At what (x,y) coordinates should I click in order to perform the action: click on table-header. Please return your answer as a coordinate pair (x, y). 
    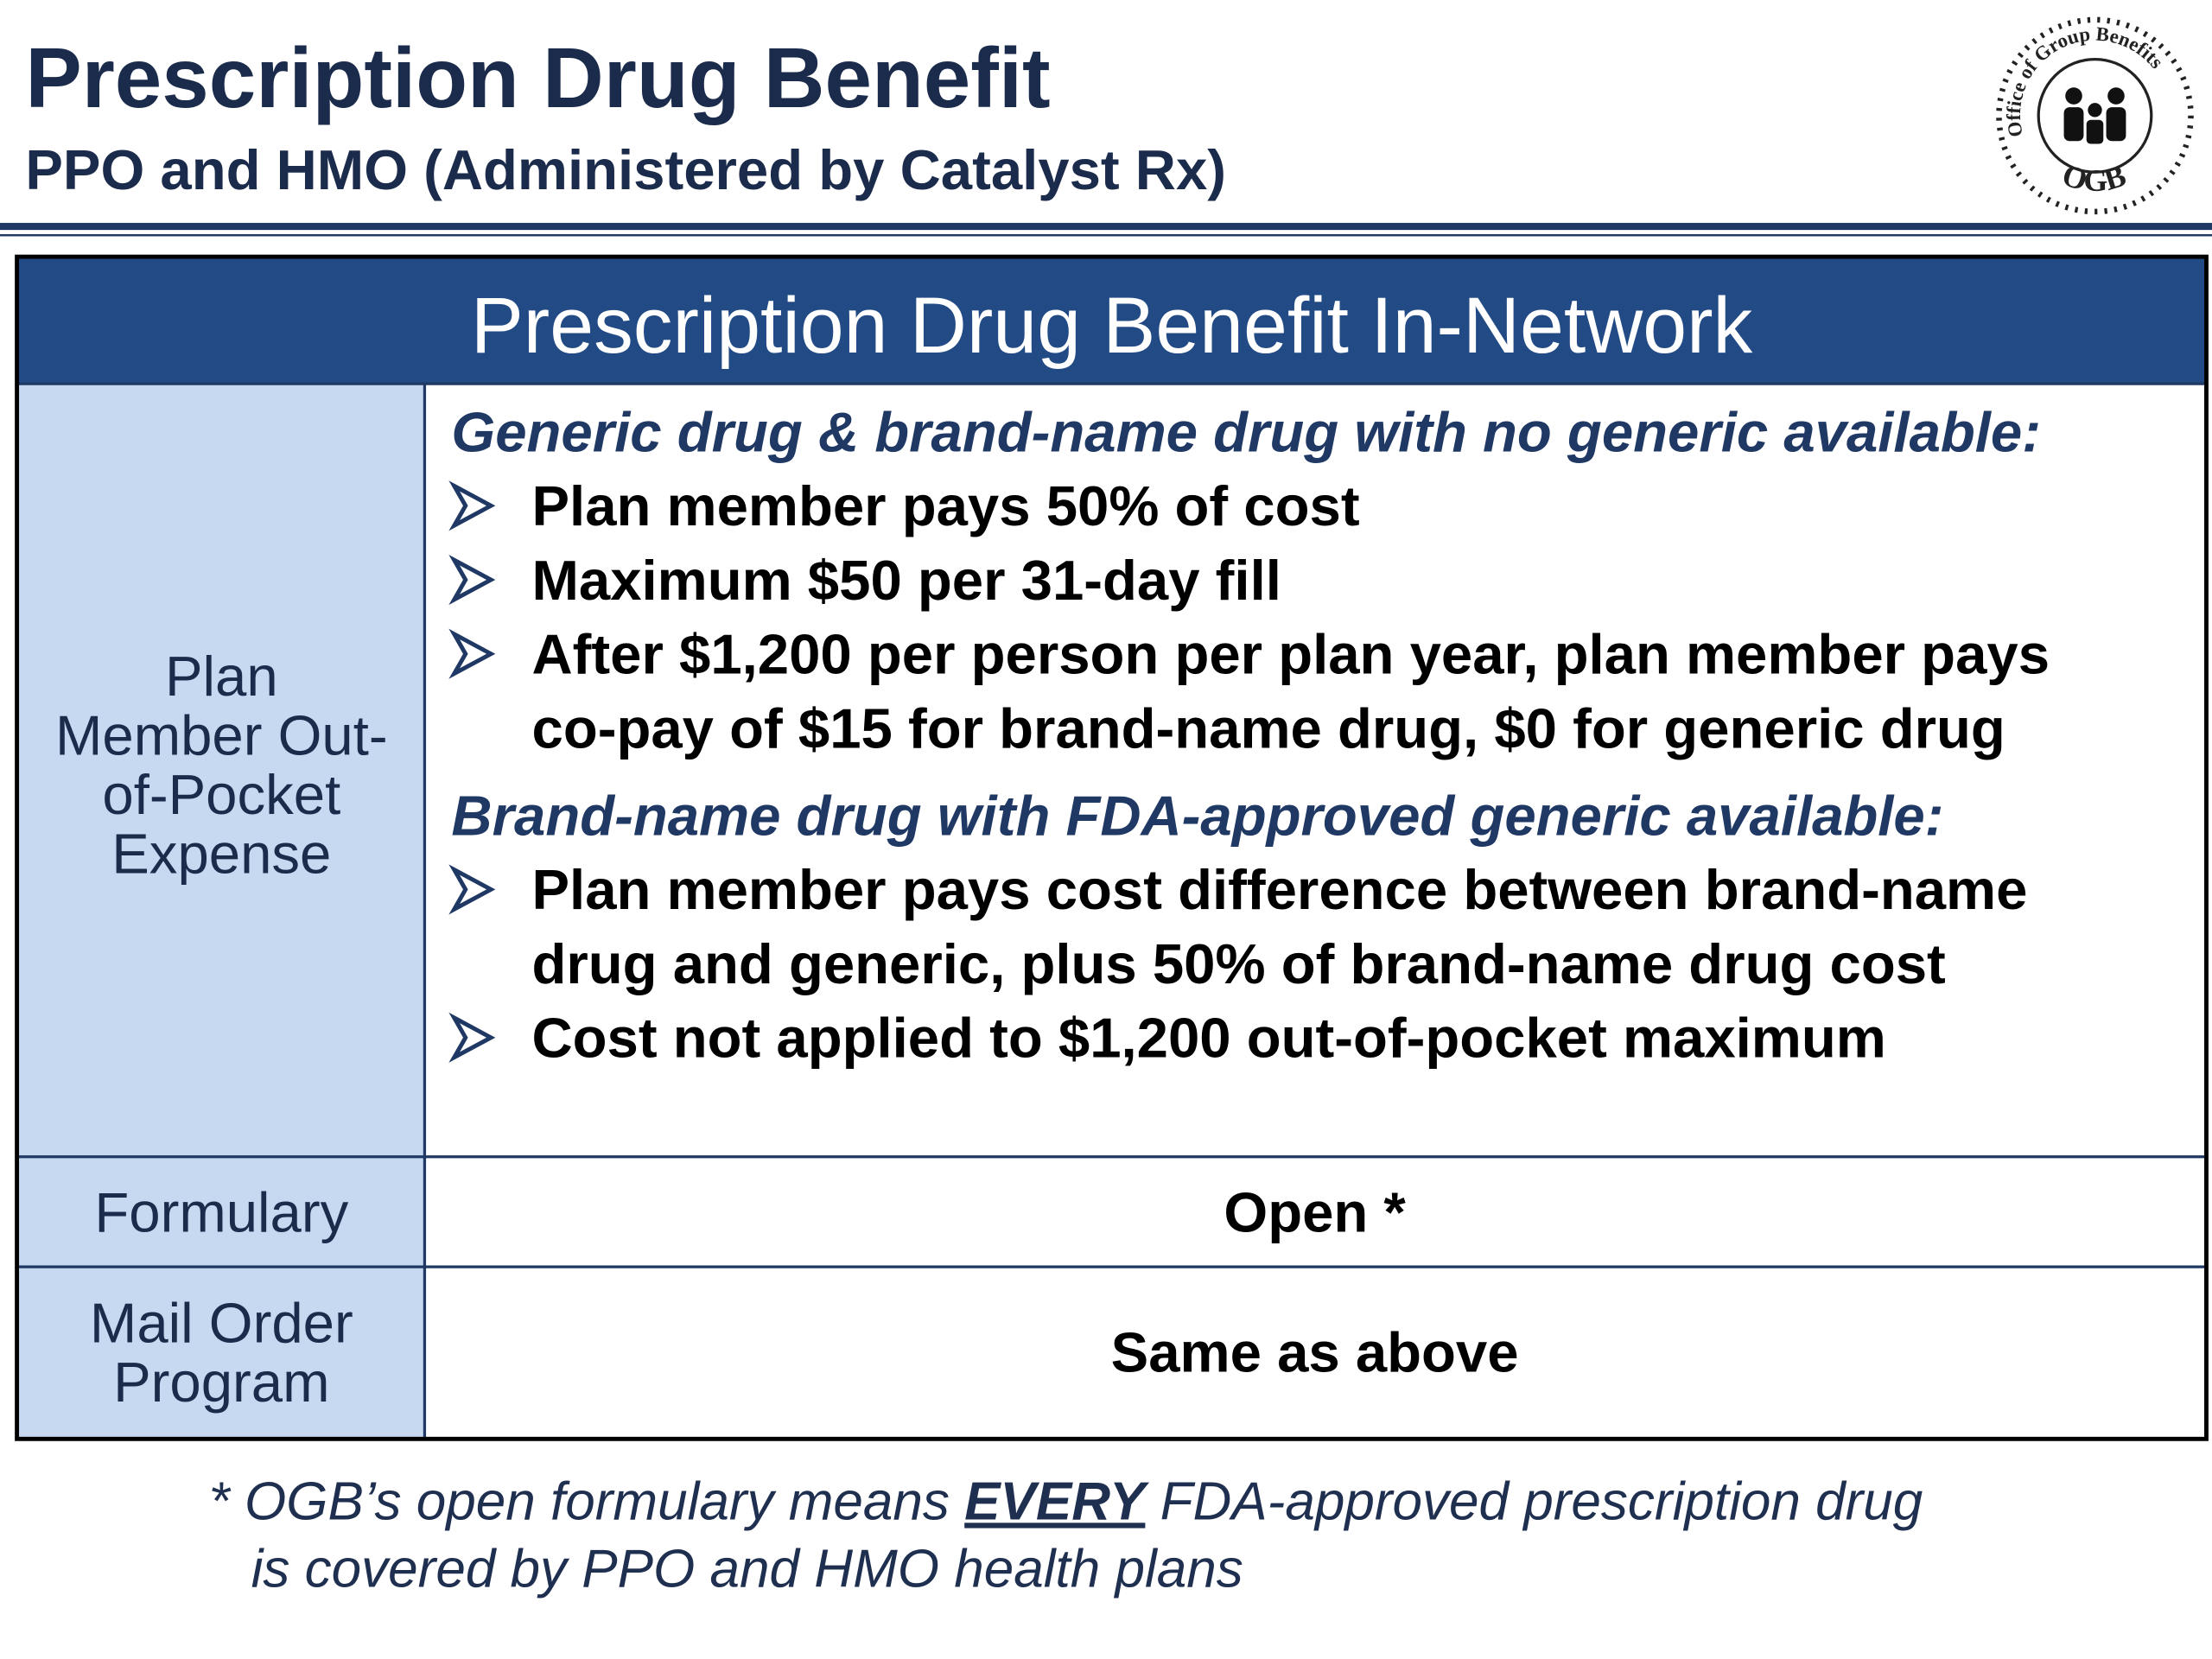
    Looking at the image, I should click on (1111, 321).